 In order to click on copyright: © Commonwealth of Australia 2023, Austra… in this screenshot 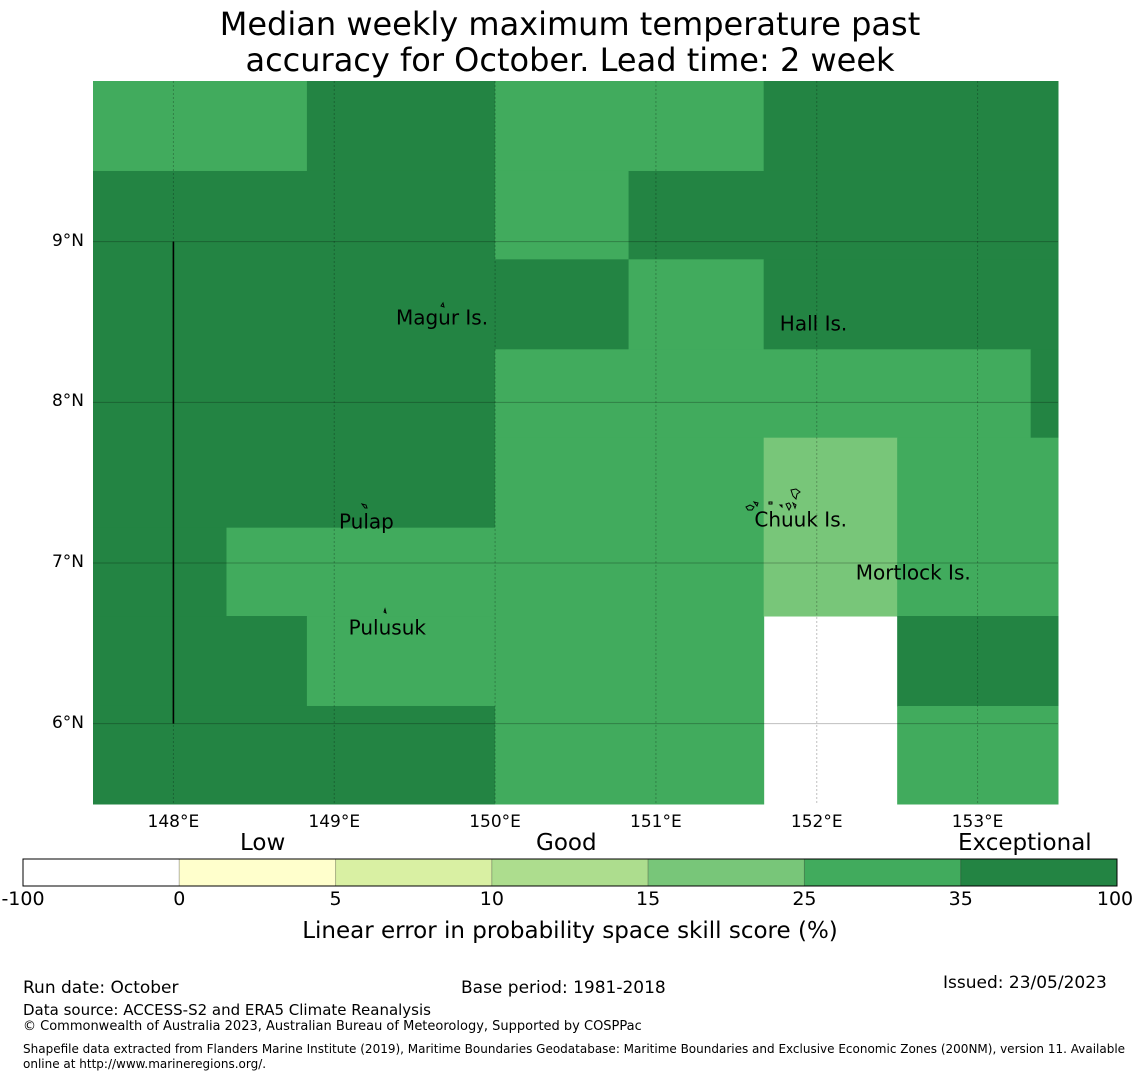, I will do `click(332, 1026)`.